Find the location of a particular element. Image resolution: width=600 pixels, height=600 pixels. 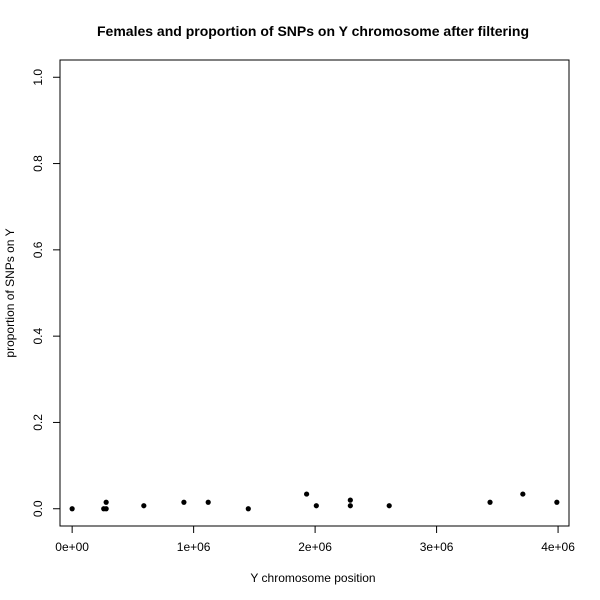

x-tick-label: 4e+06 is located at coordinates (558, 547).